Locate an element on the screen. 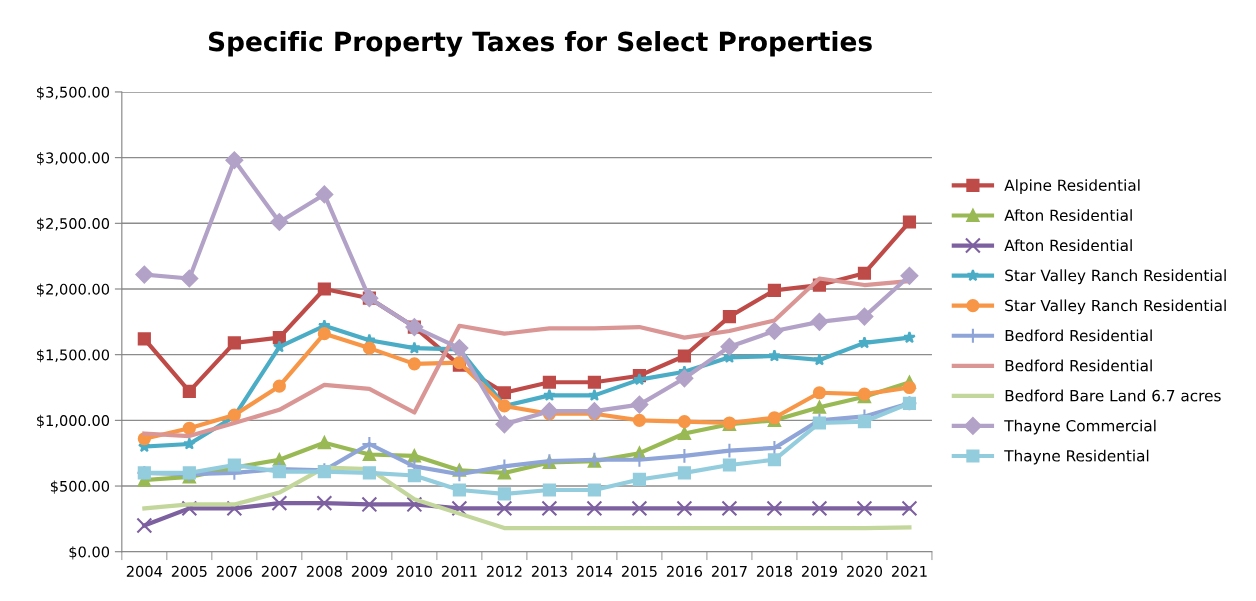 This screenshot has width=1256, height=601. x-tick-label: 2015 is located at coordinates (639, 571).